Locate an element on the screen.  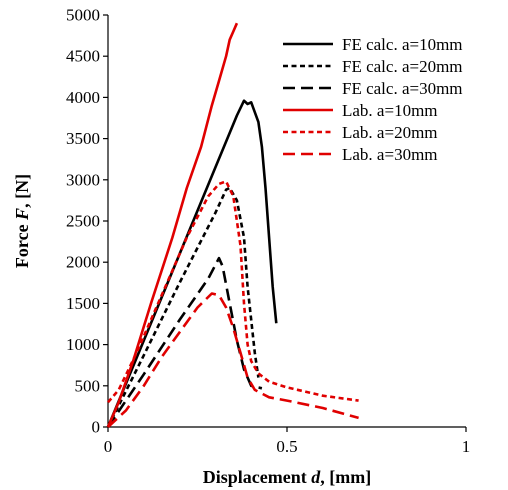
legend-label-6: Lab. a=30mm is located at coordinates (390, 154).